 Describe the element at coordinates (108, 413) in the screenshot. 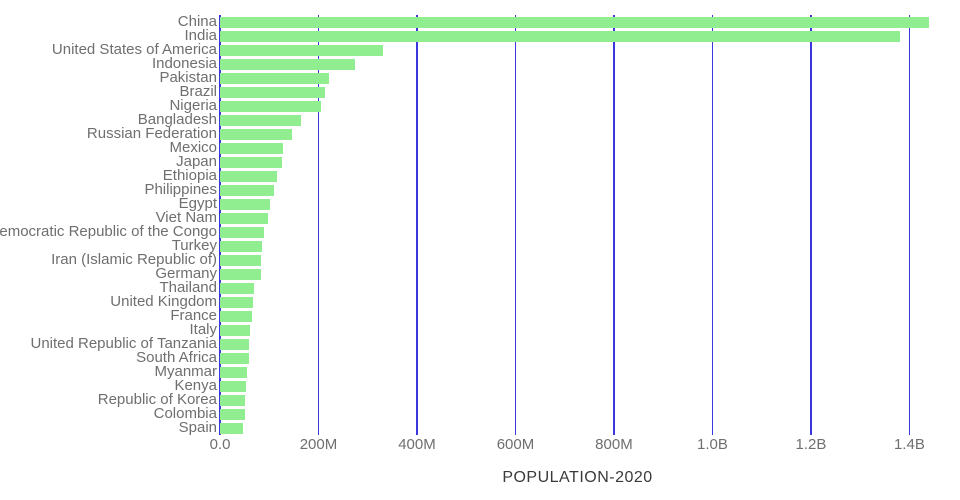

I see `category-label-row: Colombia` at that location.